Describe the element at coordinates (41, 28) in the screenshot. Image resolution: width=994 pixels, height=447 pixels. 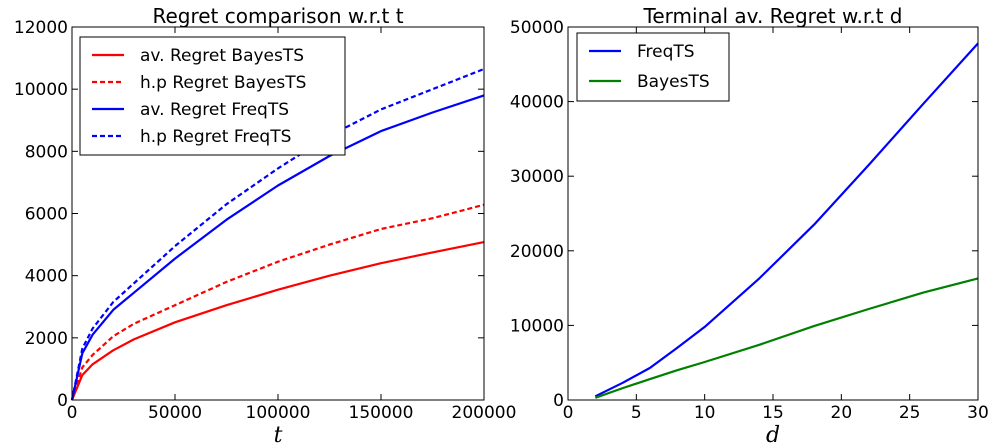
I see `y-tick-label: 12000` at that location.